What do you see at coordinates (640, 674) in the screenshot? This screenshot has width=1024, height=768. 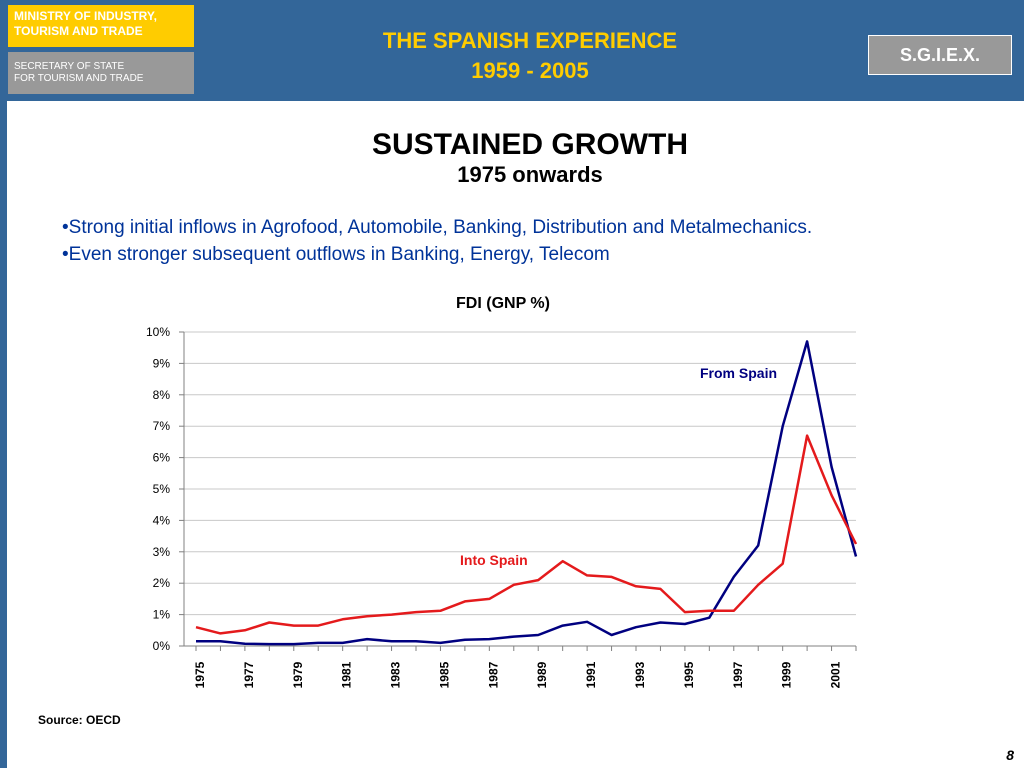 I see `x-tick-label: 1993` at bounding box center [640, 674].